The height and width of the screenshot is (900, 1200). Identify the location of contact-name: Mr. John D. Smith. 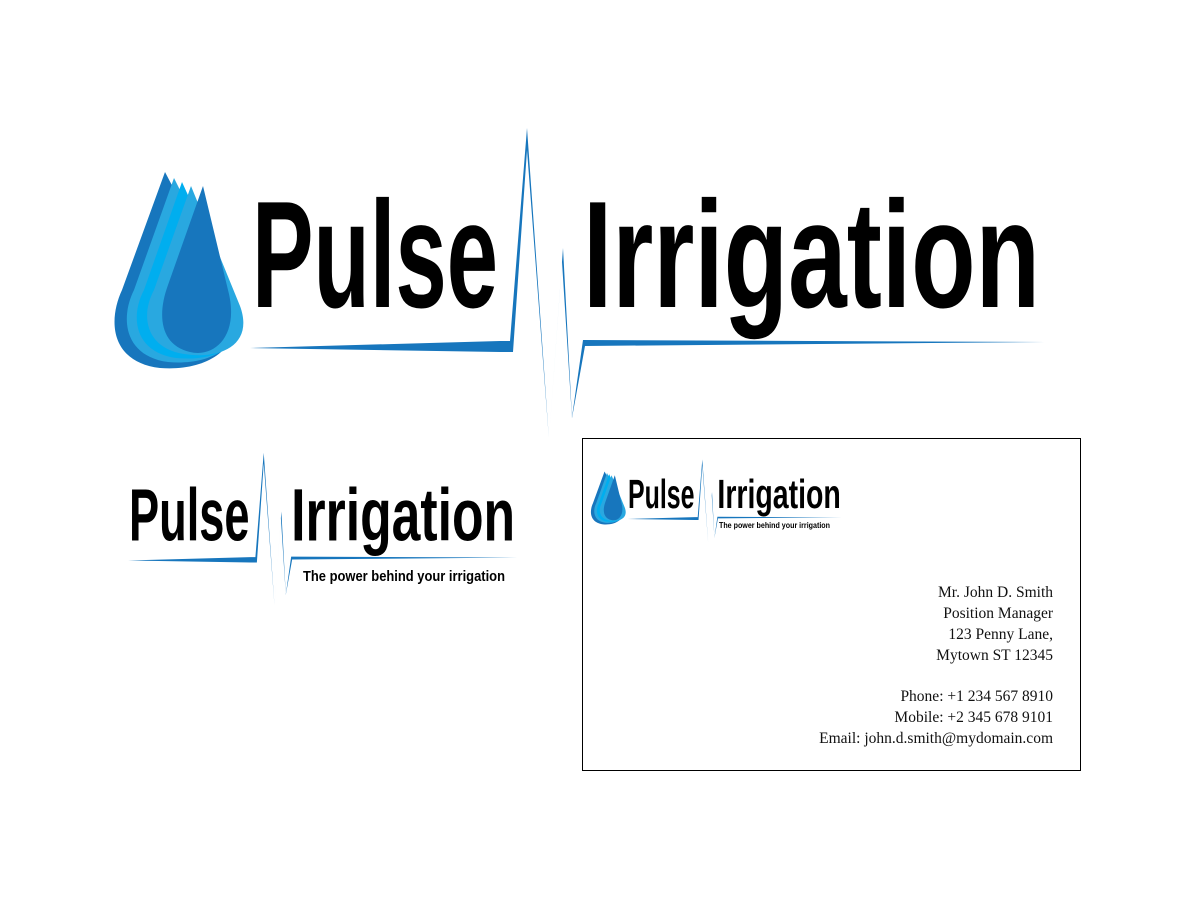
(995, 592).